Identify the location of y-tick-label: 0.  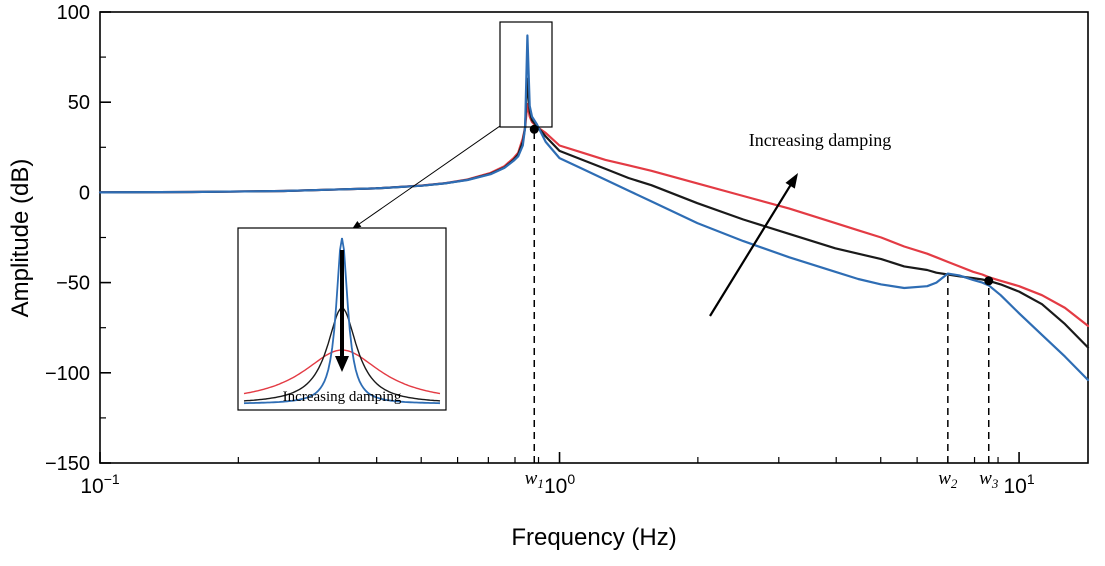
(84, 193).